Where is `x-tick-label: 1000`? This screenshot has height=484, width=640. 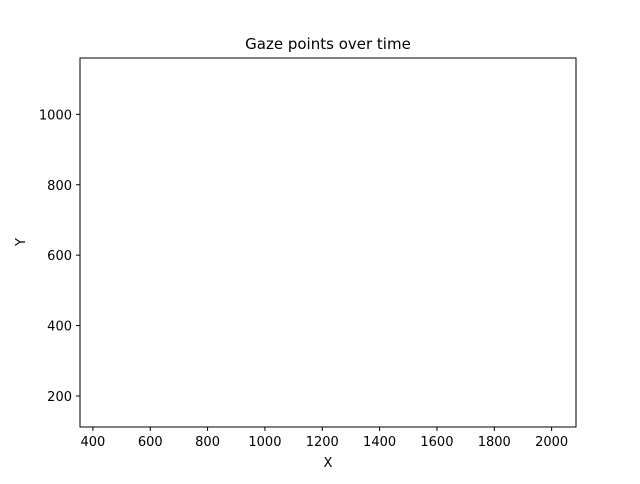 x-tick-label: 1000 is located at coordinates (264, 442).